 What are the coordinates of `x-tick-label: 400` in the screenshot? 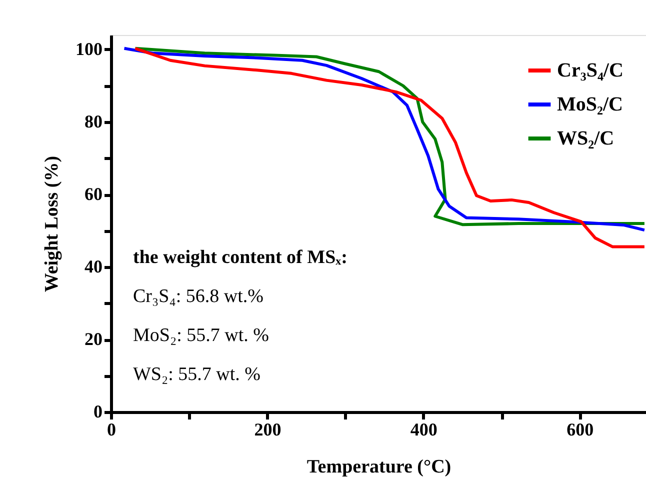 It's located at (424, 430).